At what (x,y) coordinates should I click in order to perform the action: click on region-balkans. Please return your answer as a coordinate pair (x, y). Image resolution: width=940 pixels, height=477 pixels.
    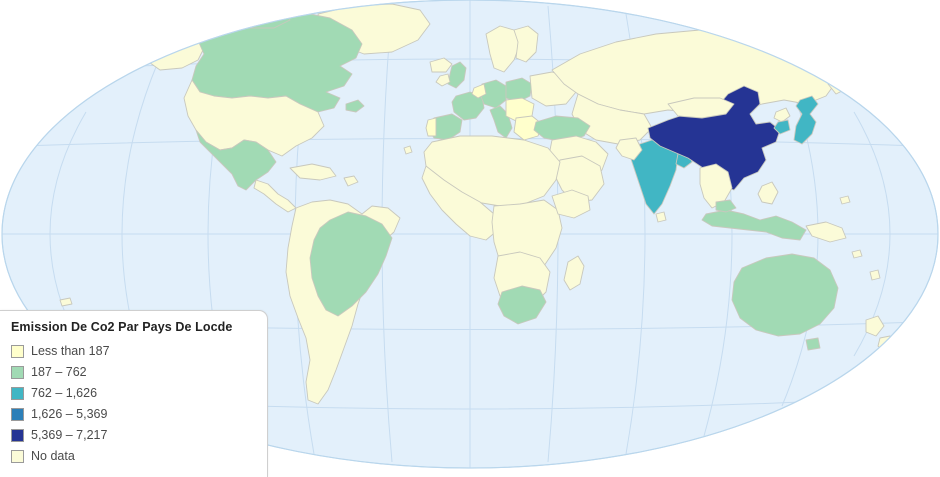
    Looking at the image, I should click on (528, 128).